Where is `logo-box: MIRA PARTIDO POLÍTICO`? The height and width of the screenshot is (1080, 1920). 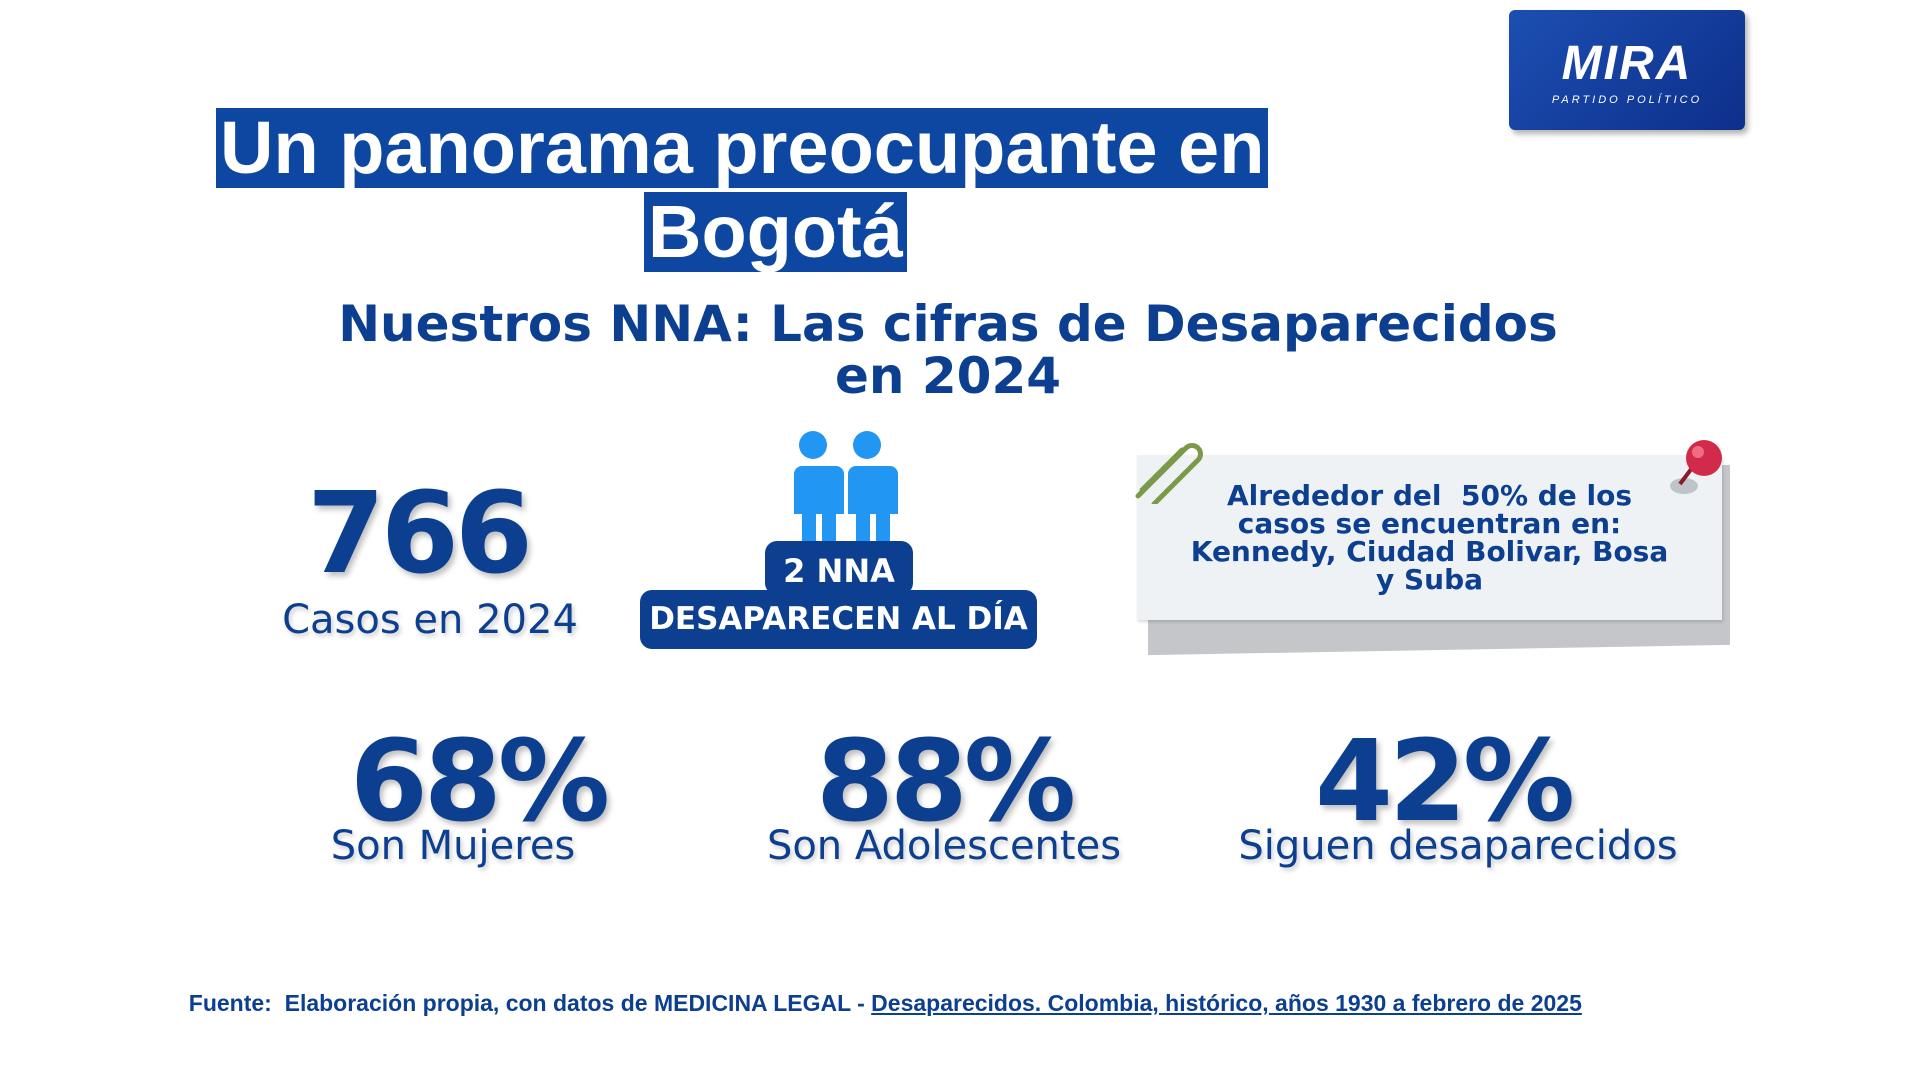
logo-box: MIRA PARTIDO POLÍTICO is located at coordinates (1627, 70).